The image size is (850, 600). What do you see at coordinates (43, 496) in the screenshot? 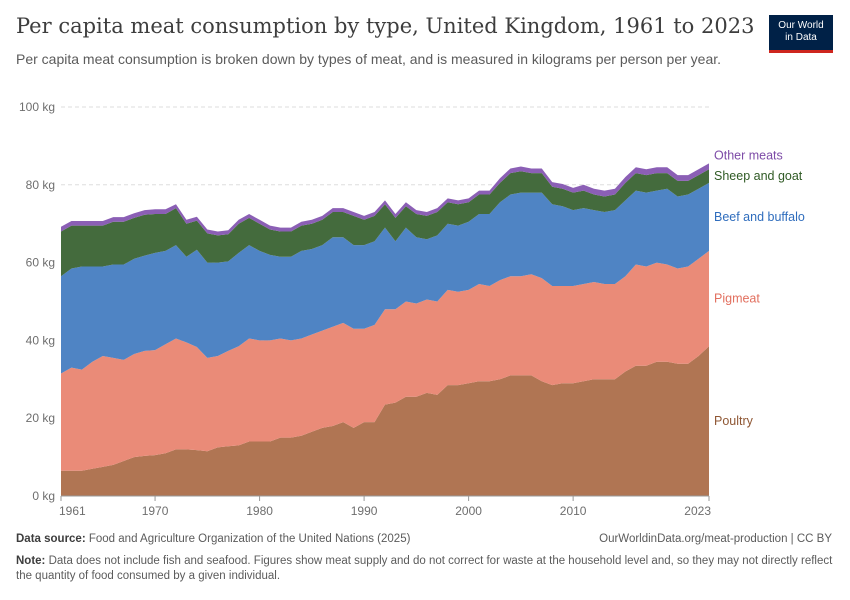
I see `y-tick-label: 0 kg` at bounding box center [43, 496].